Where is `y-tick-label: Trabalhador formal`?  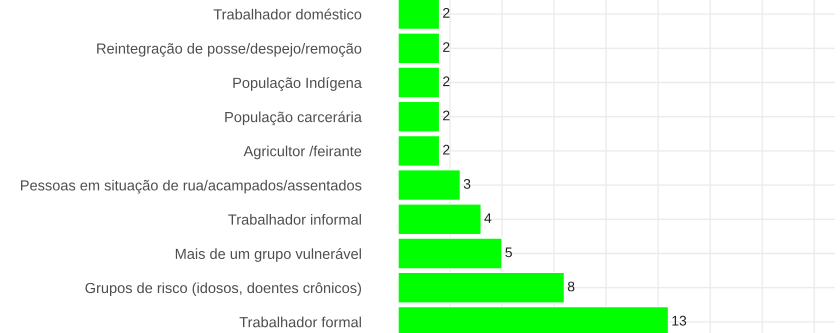 y-tick-label: Trabalhador formal is located at coordinates (300, 322).